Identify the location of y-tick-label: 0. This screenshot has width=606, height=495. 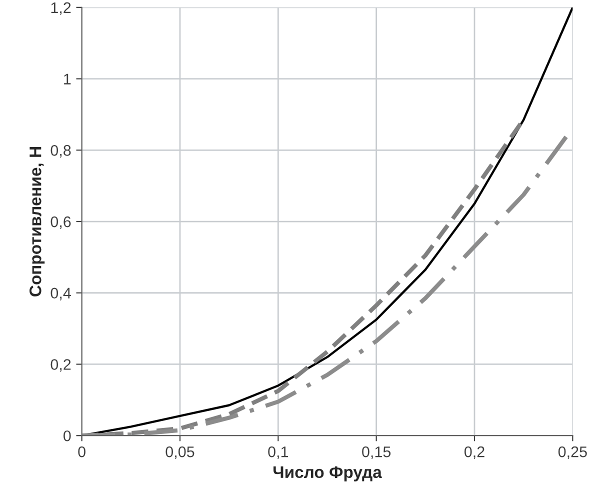
(67, 436).